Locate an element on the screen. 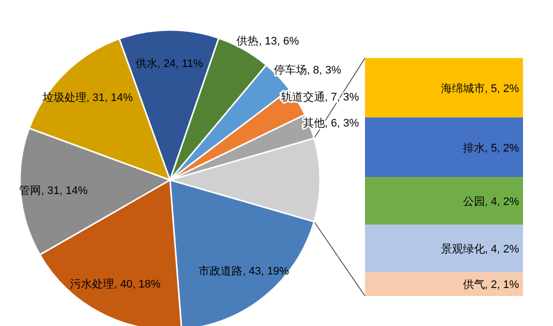 This screenshot has width=553, height=326. slice-label: 供热, 13, 6% is located at coordinates (268, 42).